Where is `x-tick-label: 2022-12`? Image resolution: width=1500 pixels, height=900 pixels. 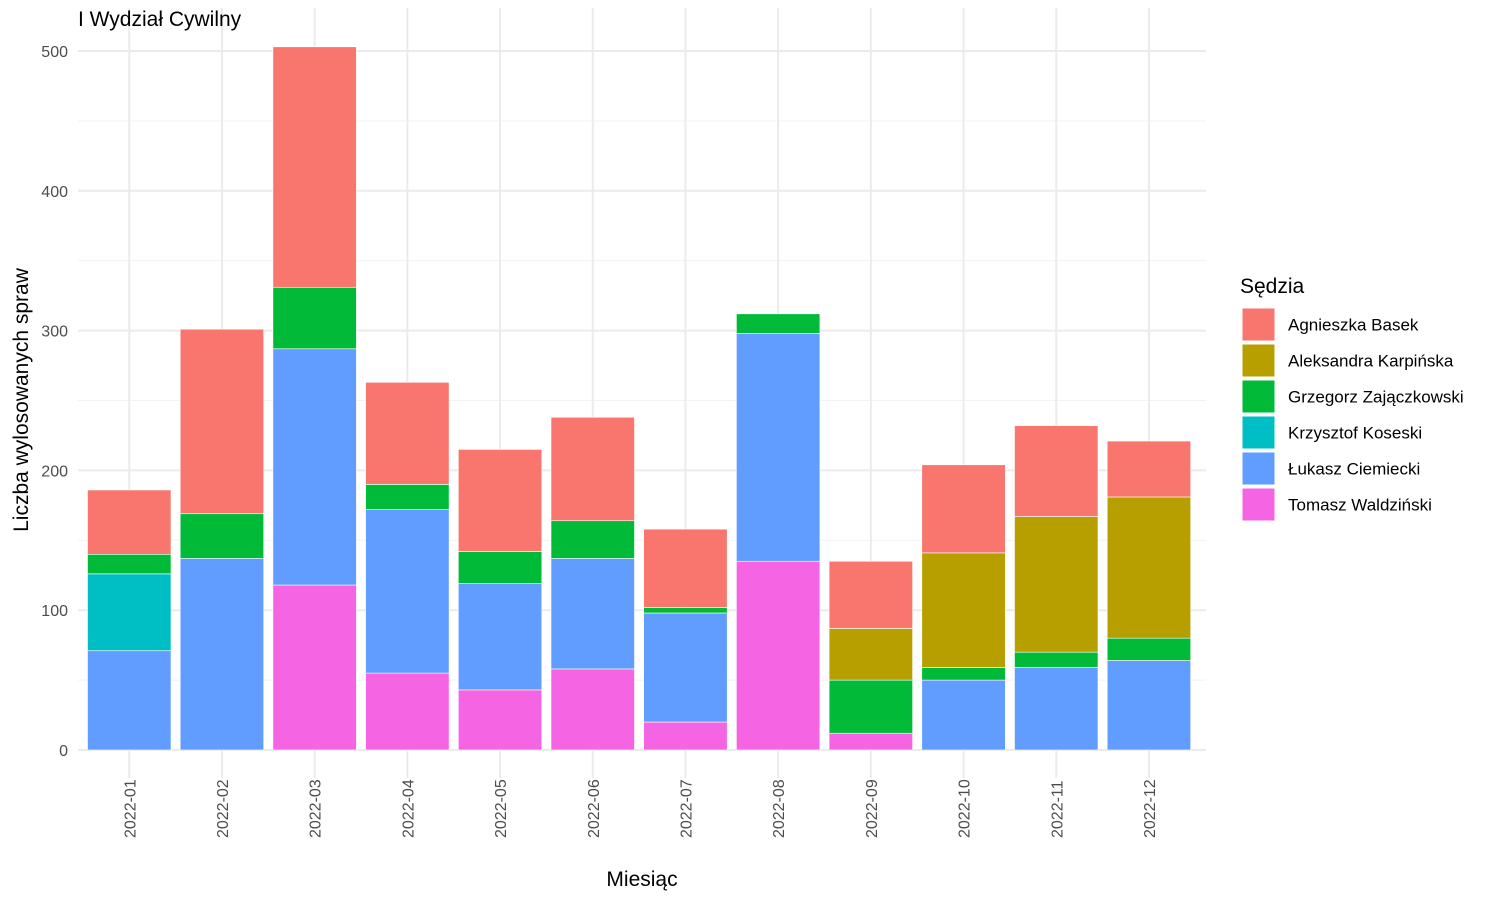 x-tick-label: 2022-12 is located at coordinates (1150, 808).